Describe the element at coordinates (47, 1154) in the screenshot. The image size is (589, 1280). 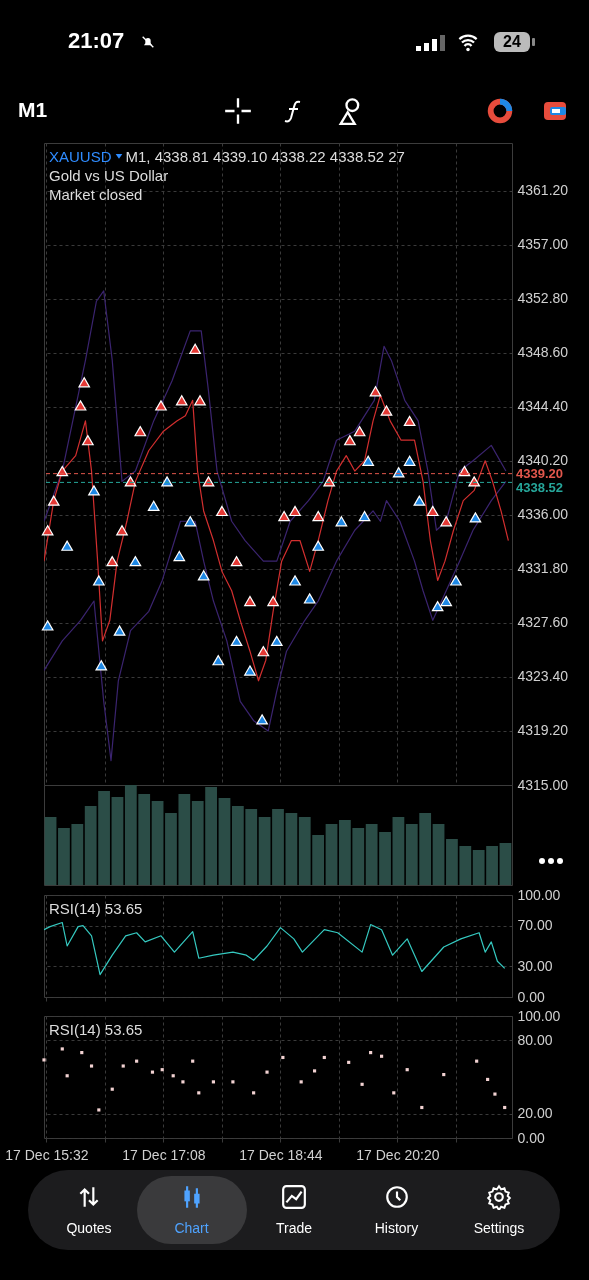
I see `x-tick-label: 17 Dec 15:32` at that location.